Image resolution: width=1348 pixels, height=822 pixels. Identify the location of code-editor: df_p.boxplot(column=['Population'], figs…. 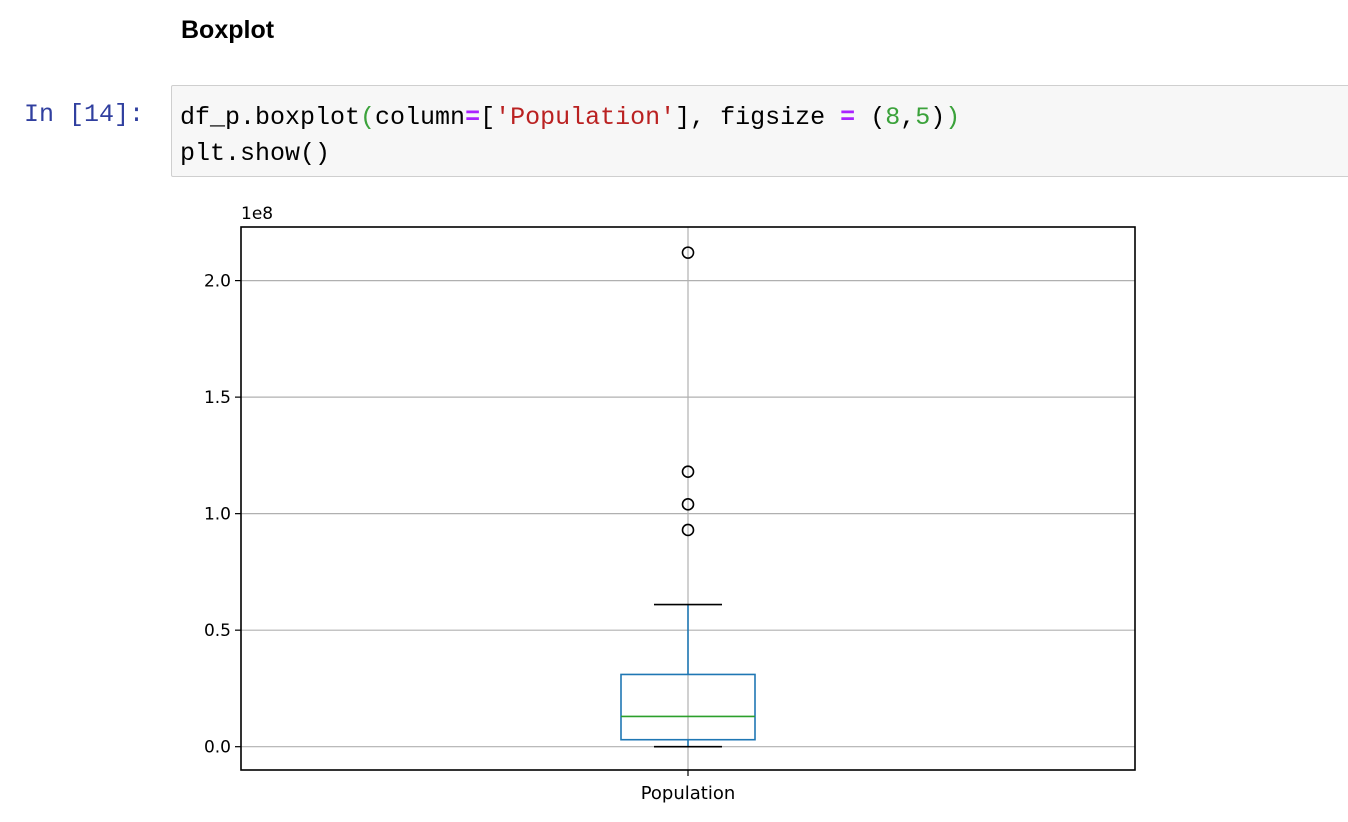
(570, 136).